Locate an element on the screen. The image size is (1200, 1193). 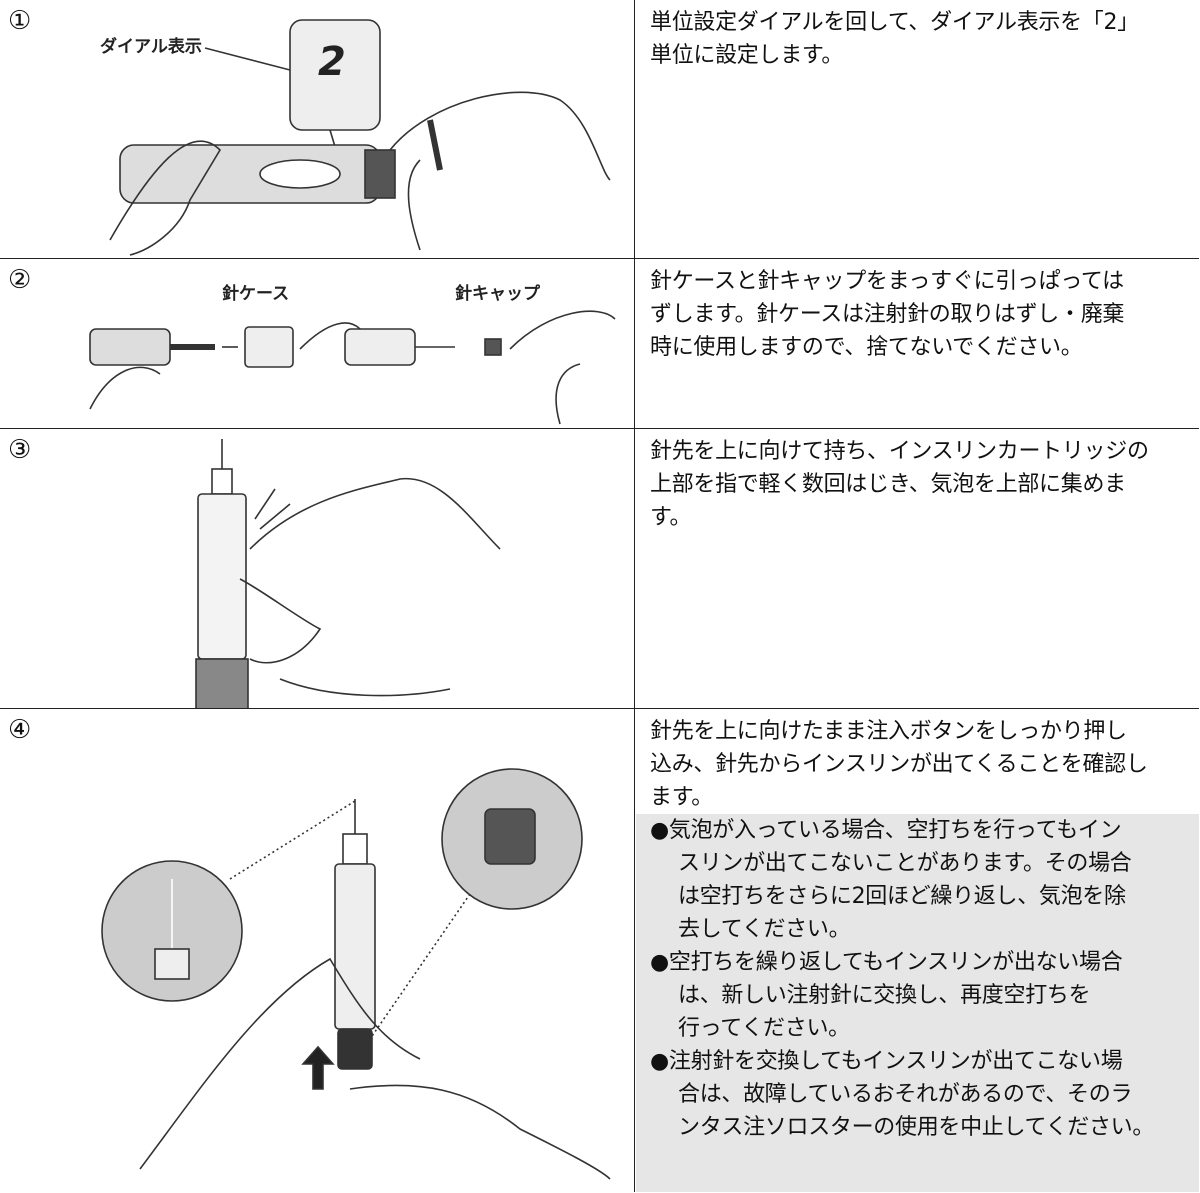
illustration-cell: ② 針ケース 針キャップ is located at coordinates (317, 343).